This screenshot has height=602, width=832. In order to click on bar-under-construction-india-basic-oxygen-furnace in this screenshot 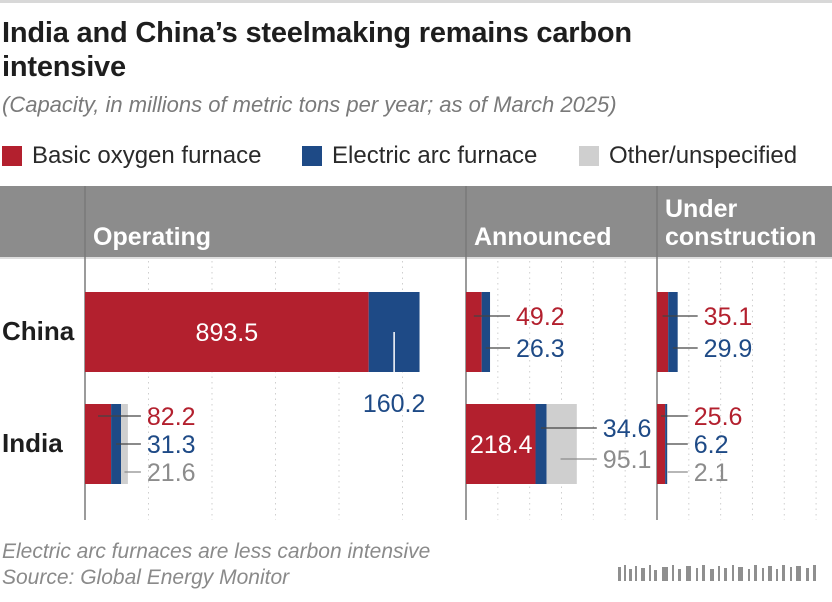, I will do `click(661, 444)`.